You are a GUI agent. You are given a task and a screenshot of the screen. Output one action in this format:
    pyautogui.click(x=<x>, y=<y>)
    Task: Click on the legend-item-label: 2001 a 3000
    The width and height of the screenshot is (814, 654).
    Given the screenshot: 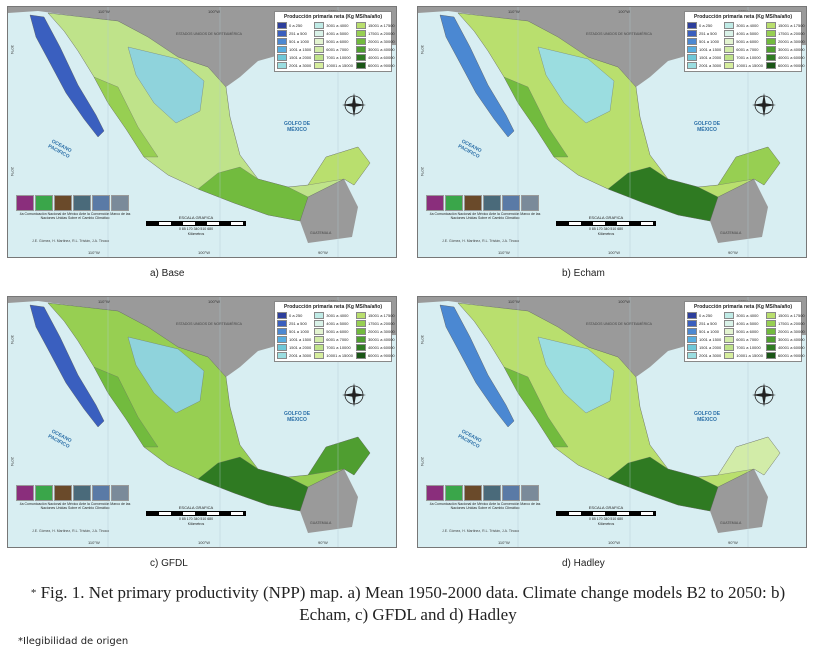 What is the action you would take?
    pyautogui.click(x=710, y=65)
    